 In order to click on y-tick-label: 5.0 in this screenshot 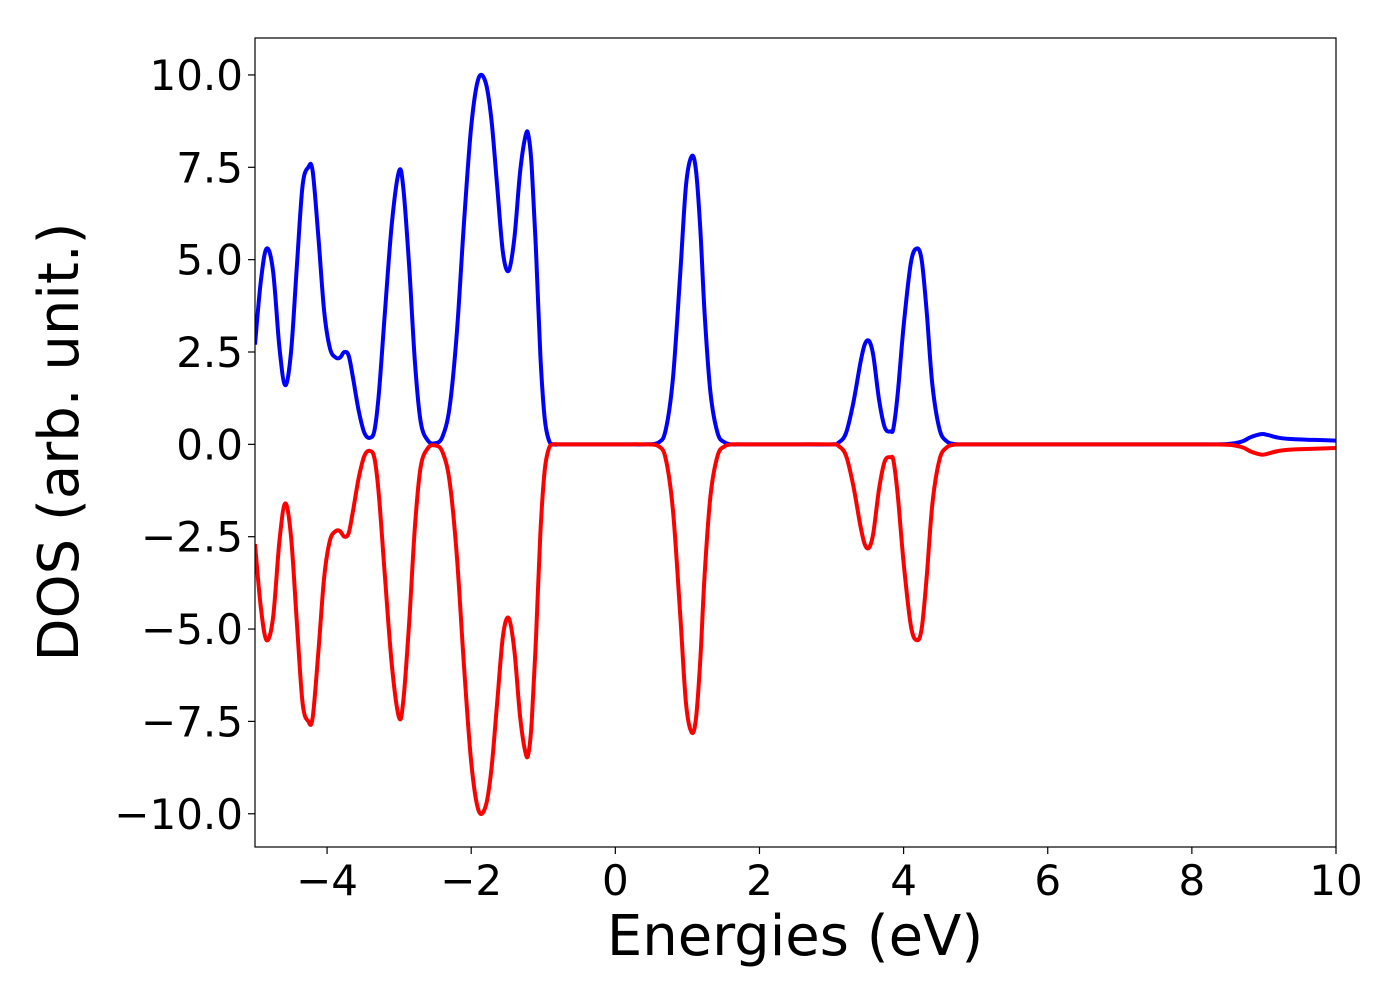, I will do `click(209, 260)`.